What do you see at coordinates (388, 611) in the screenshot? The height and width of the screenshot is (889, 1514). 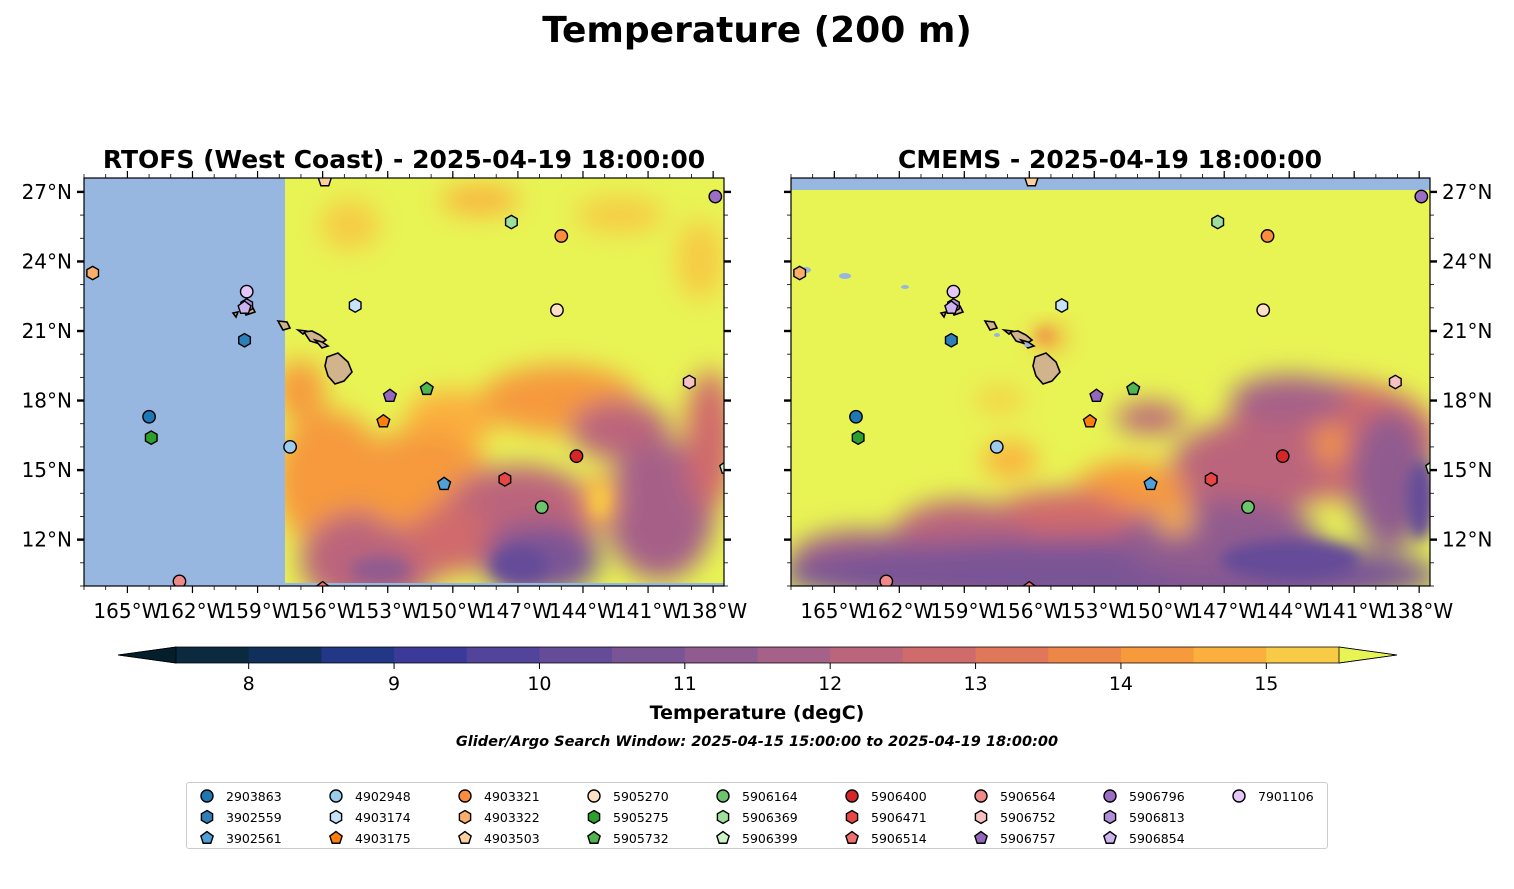 I see `rtofs-x-tick-label: 153°W` at bounding box center [388, 611].